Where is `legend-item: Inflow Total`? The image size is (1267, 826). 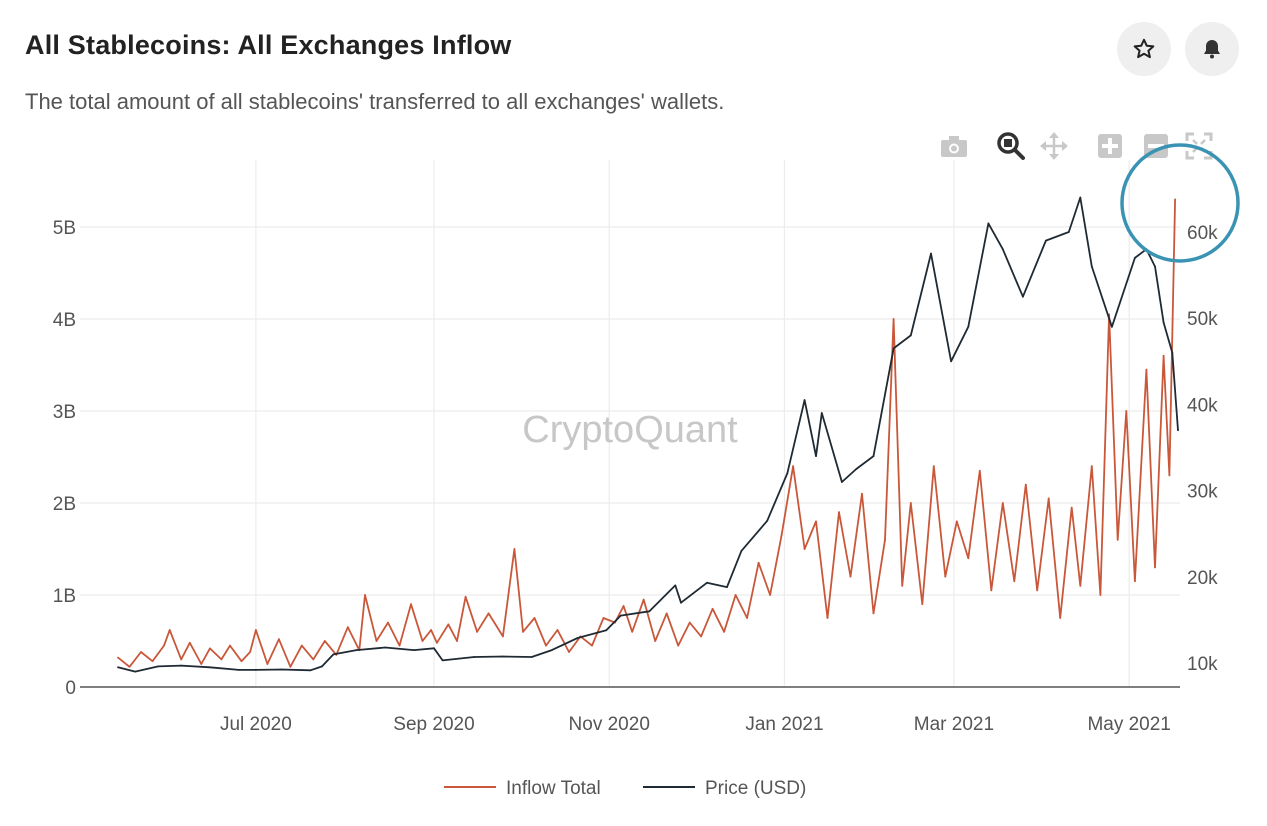
legend-item: Inflow Total is located at coordinates (522, 788).